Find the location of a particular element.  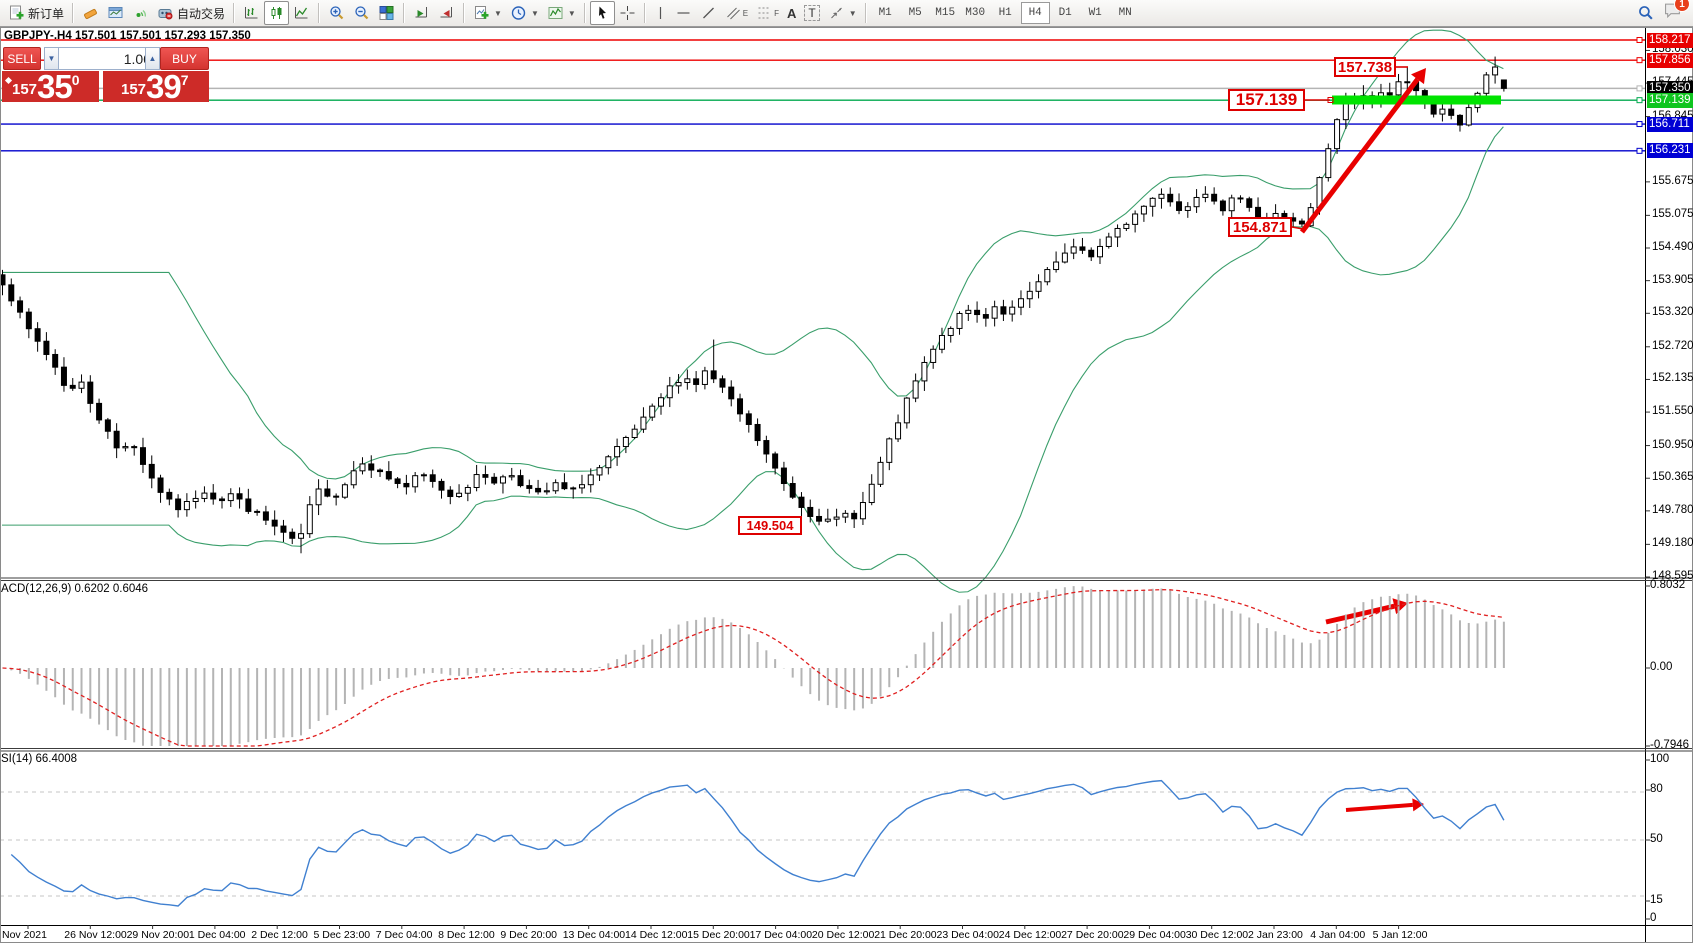

channel-icon is located at coordinates (733, 13).